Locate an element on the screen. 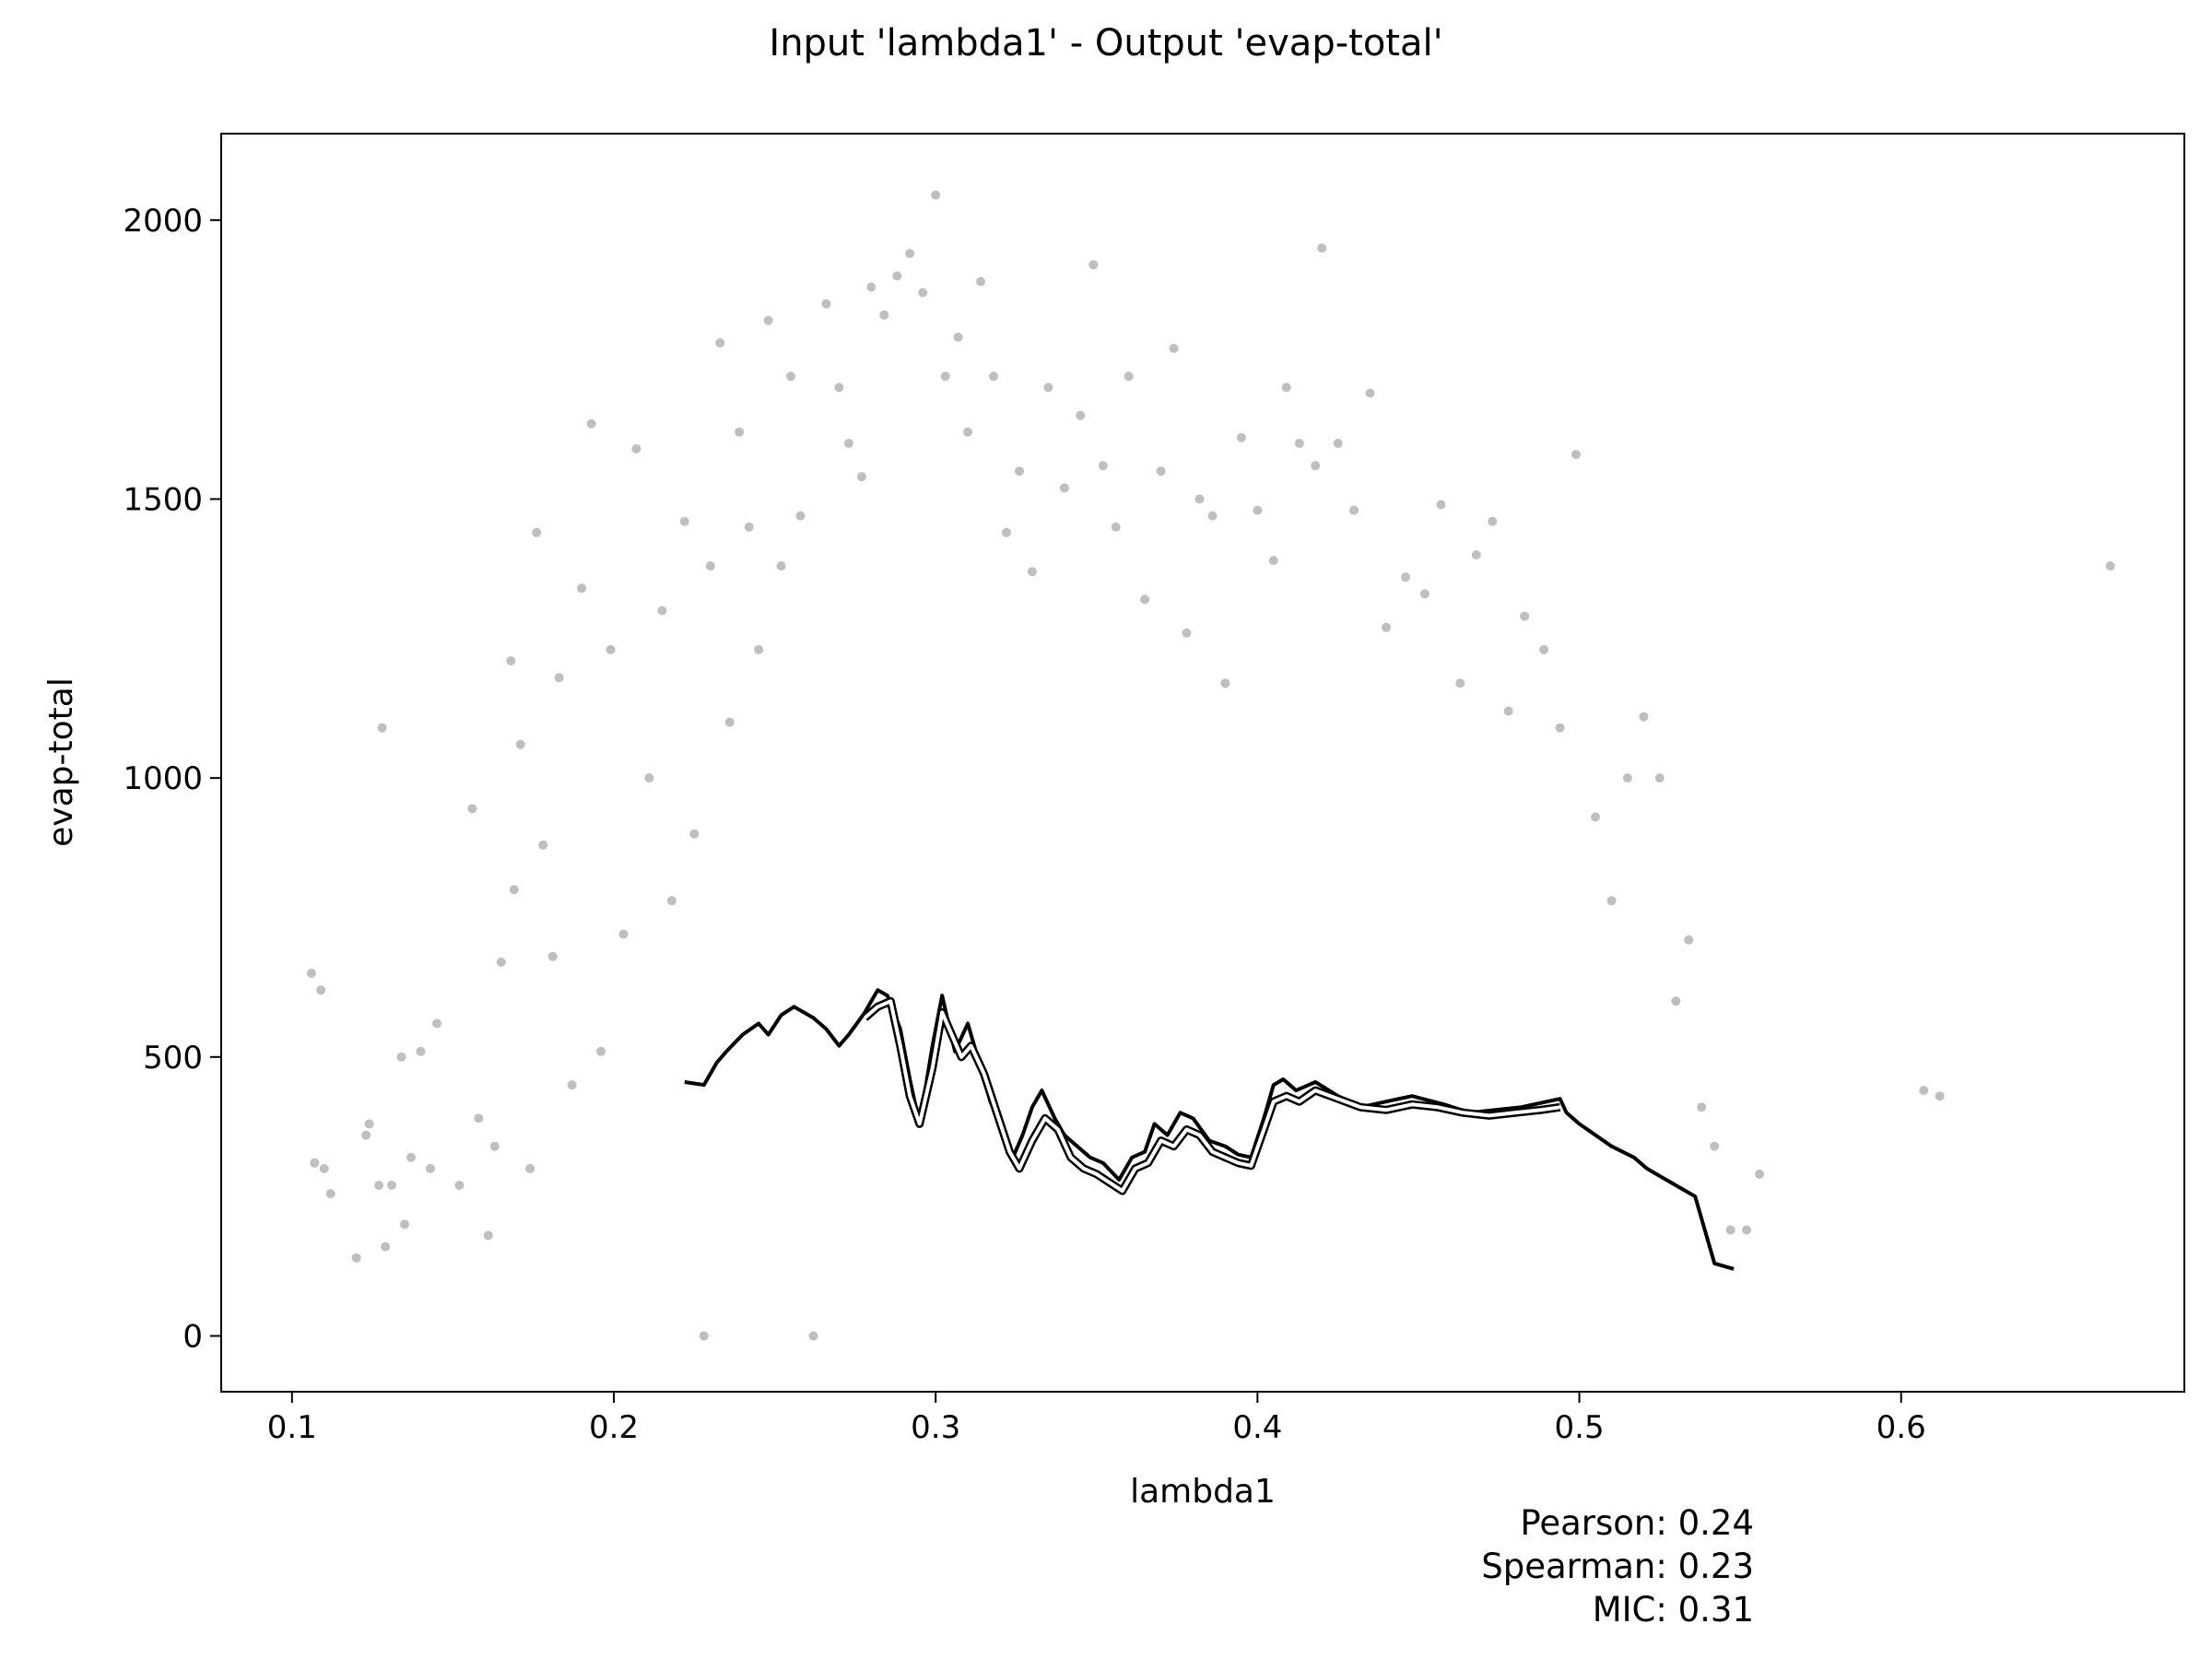  y-tick-label: 1000 is located at coordinates (163, 778).